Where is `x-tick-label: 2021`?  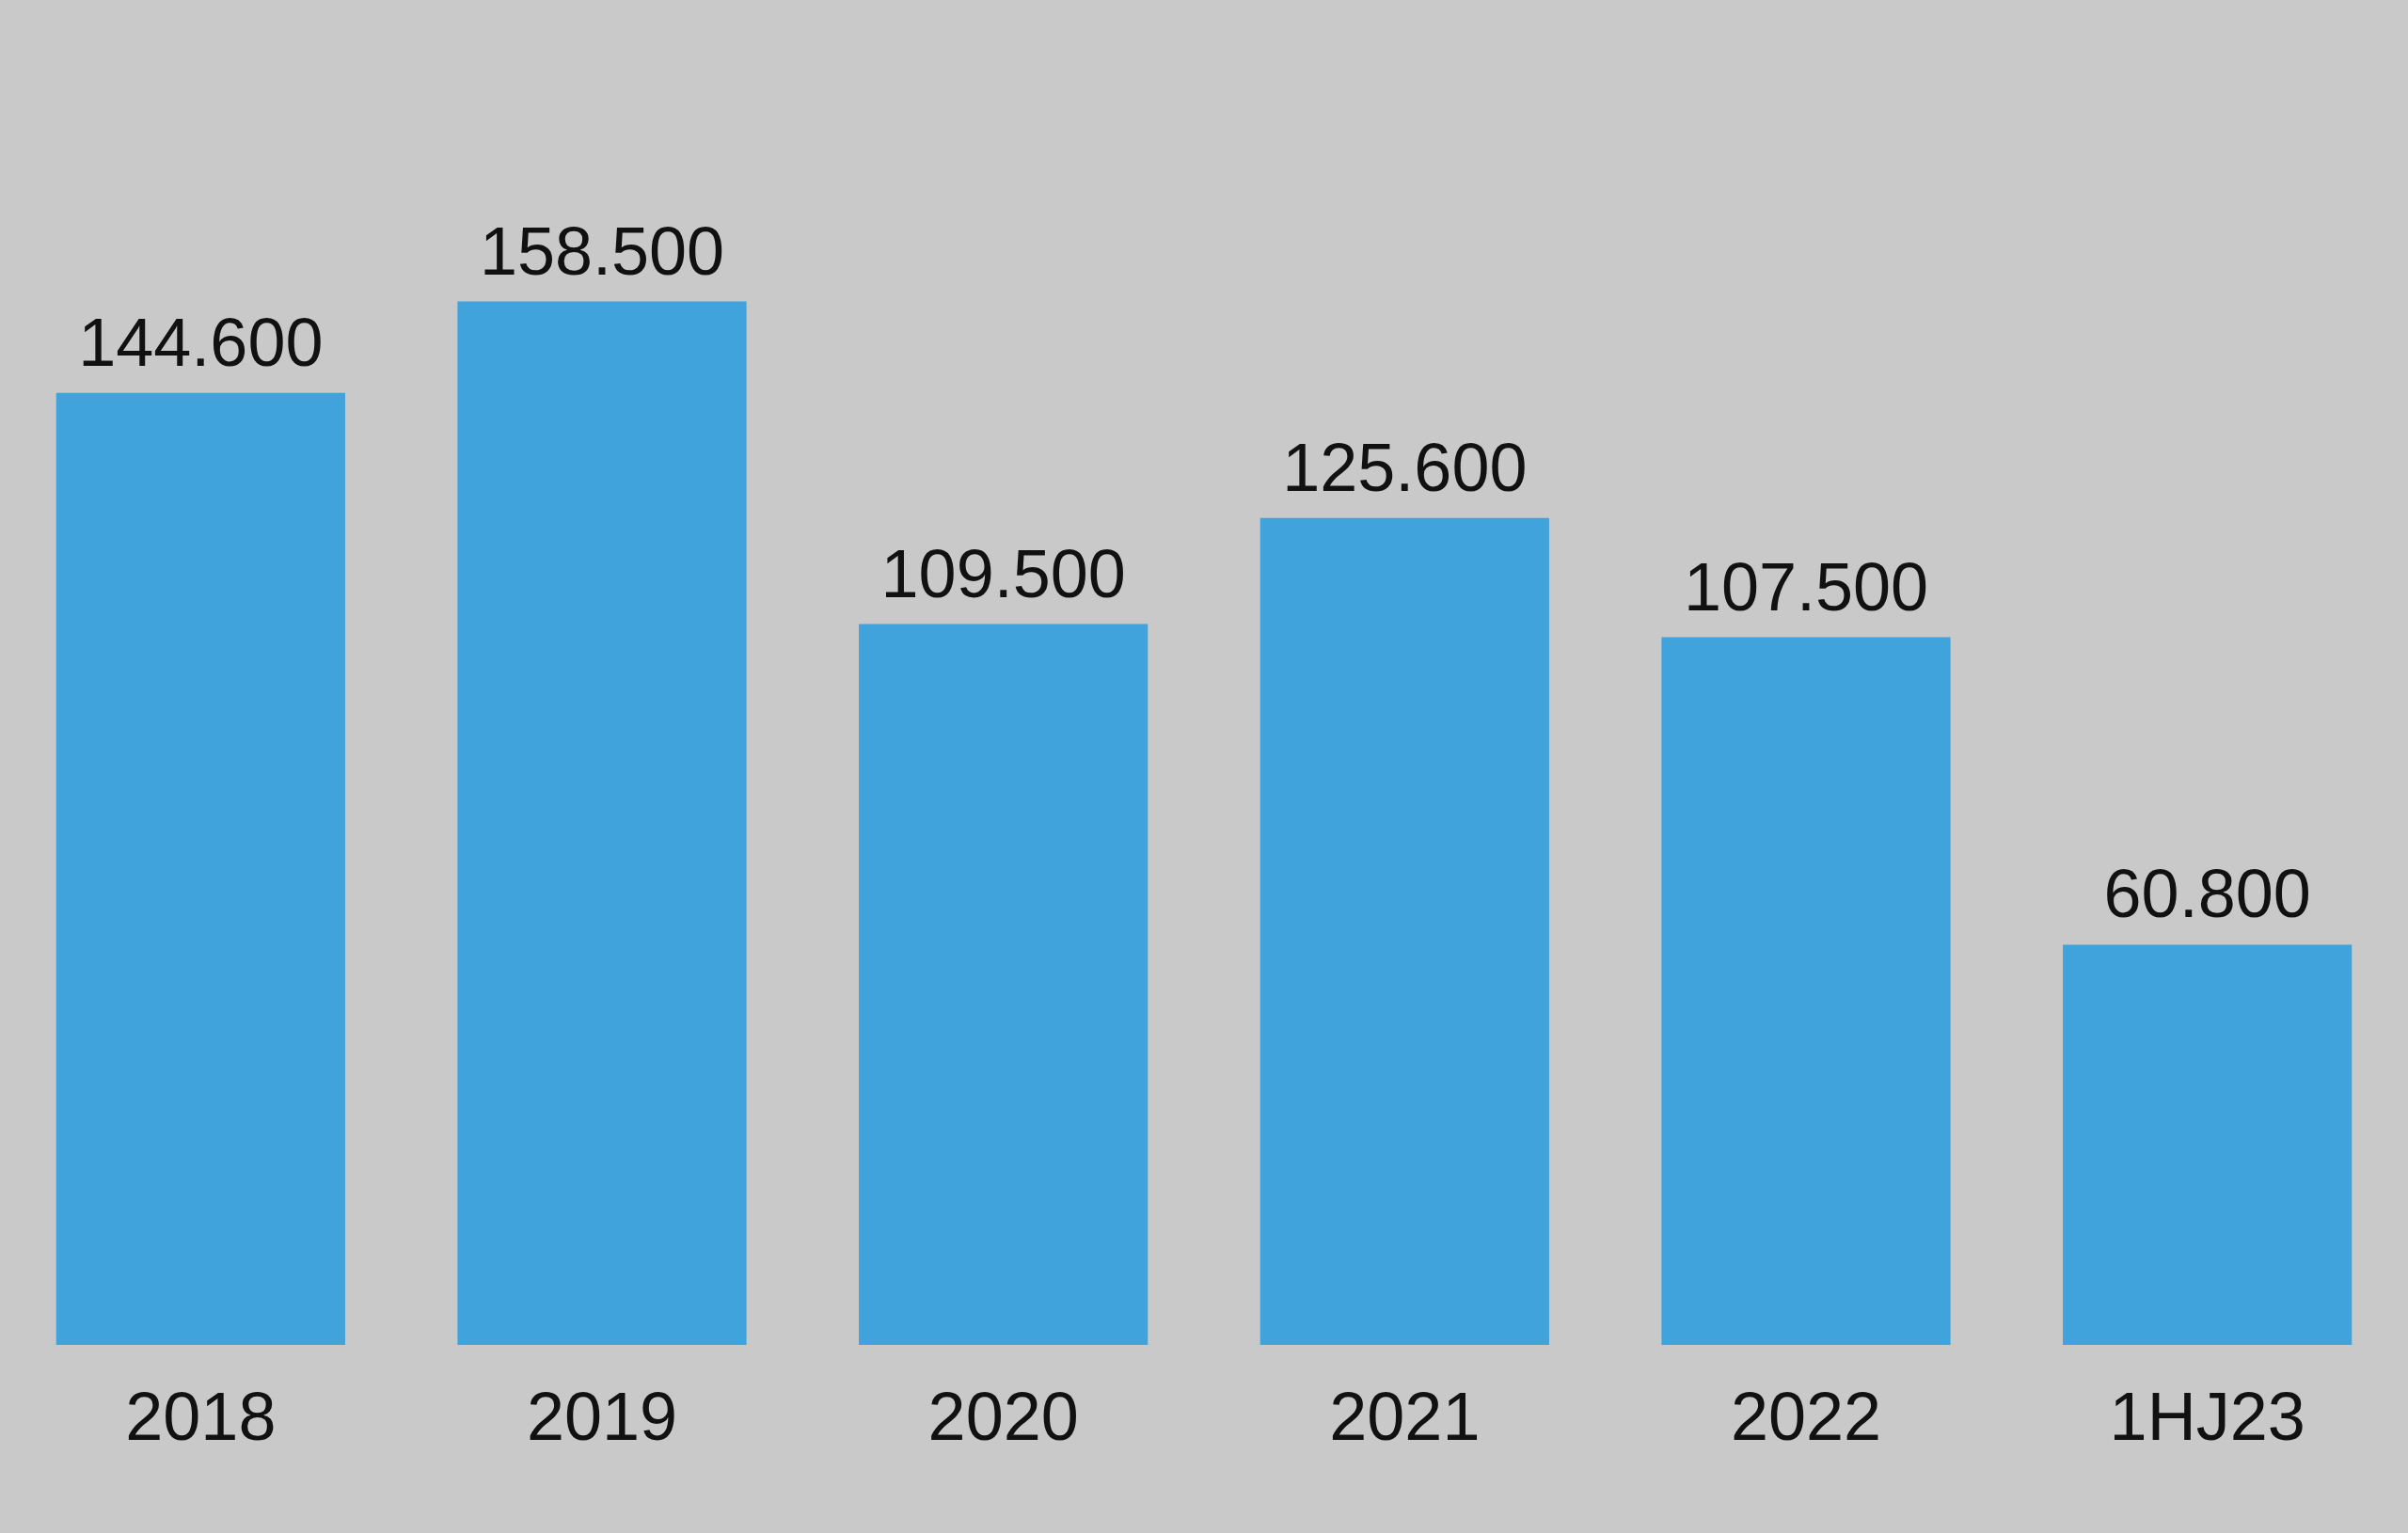 x-tick-label: 2021 is located at coordinates (1405, 1417).